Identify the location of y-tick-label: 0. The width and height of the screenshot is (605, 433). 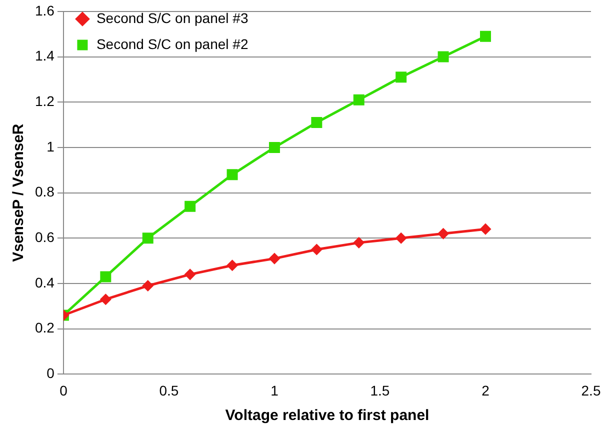
(50, 373).